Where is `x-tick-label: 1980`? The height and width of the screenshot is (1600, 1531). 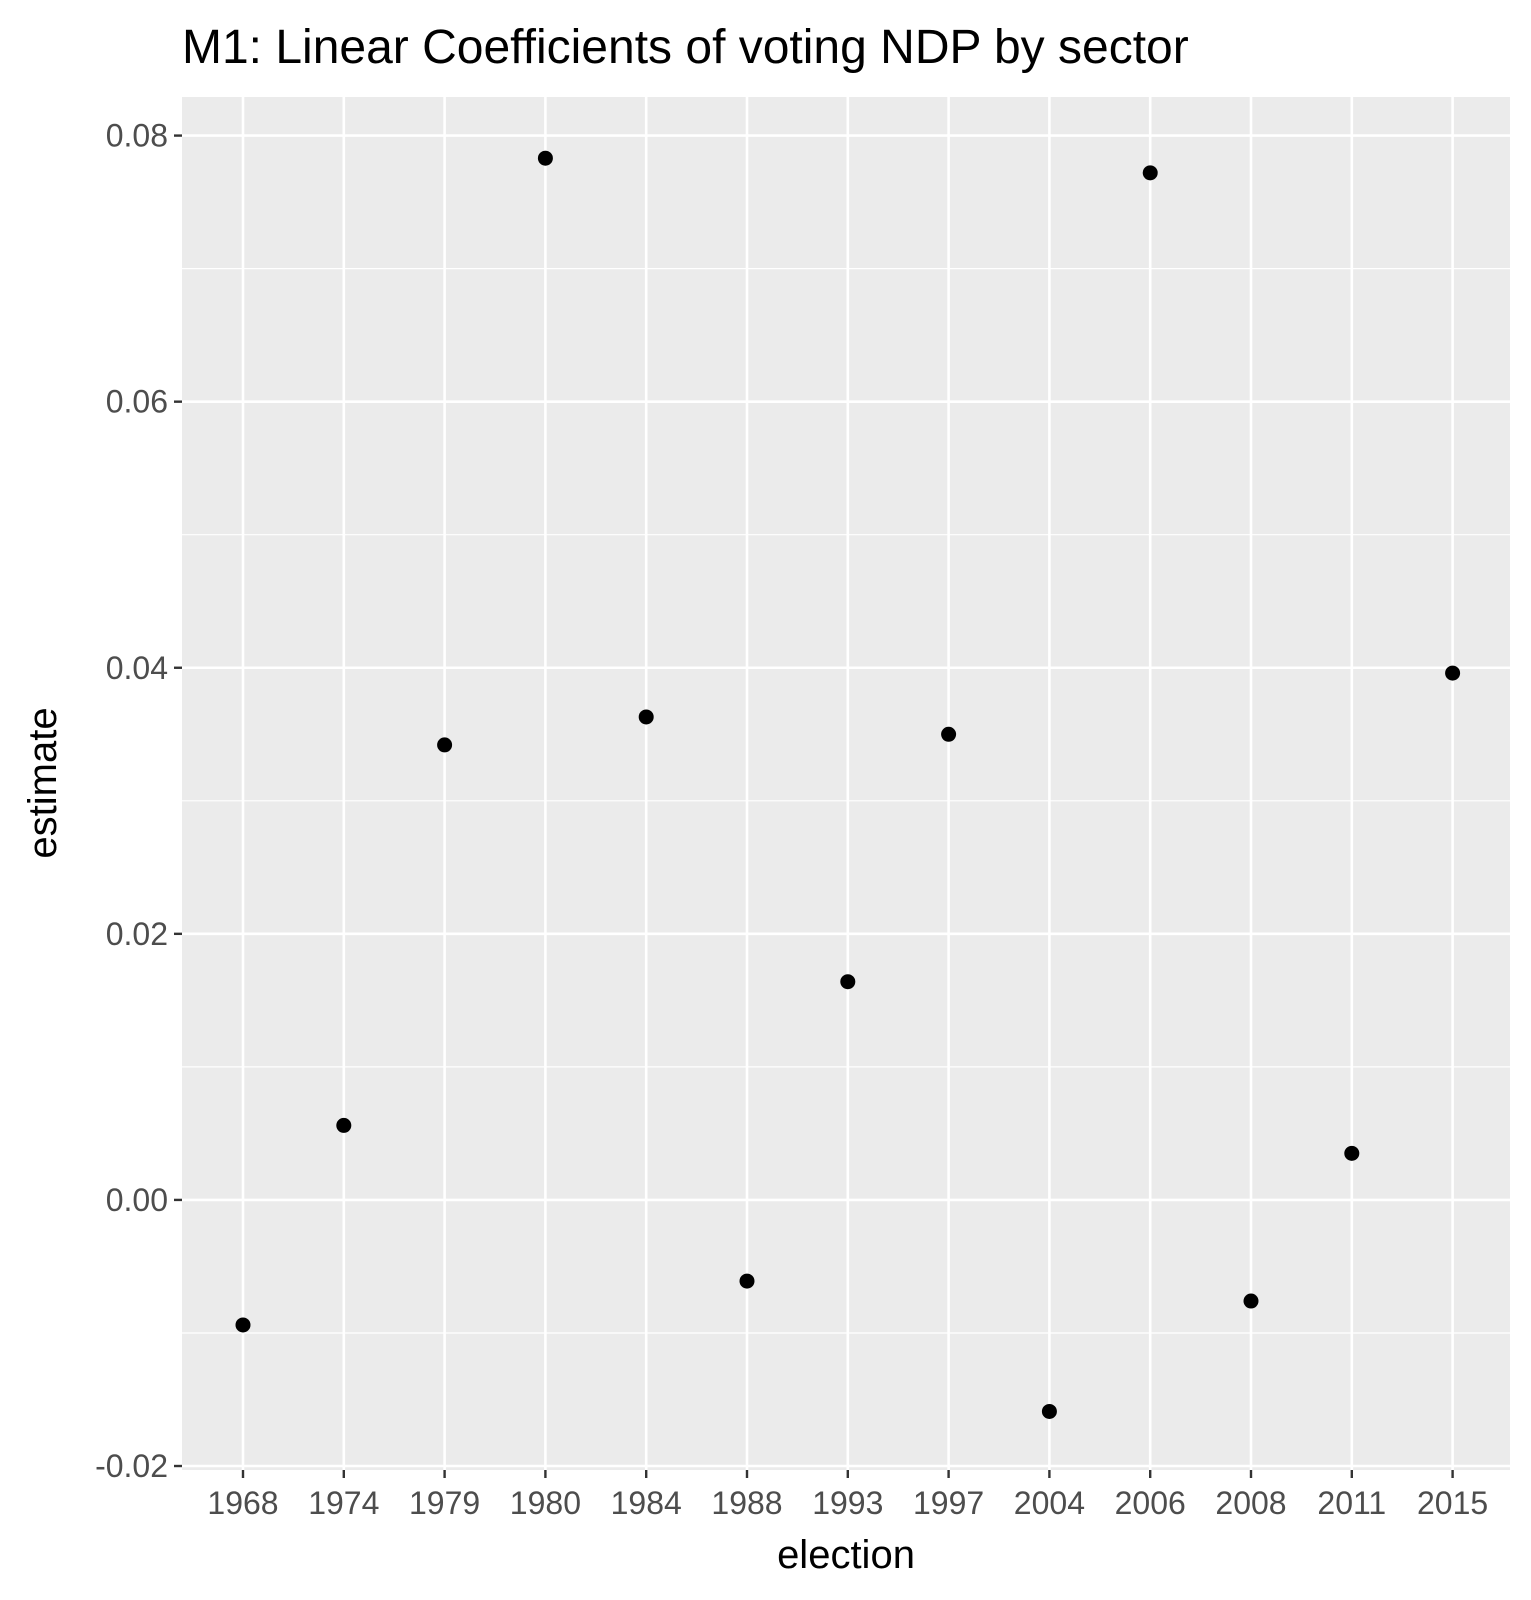
x-tick-label: 1980 is located at coordinates (545, 1503).